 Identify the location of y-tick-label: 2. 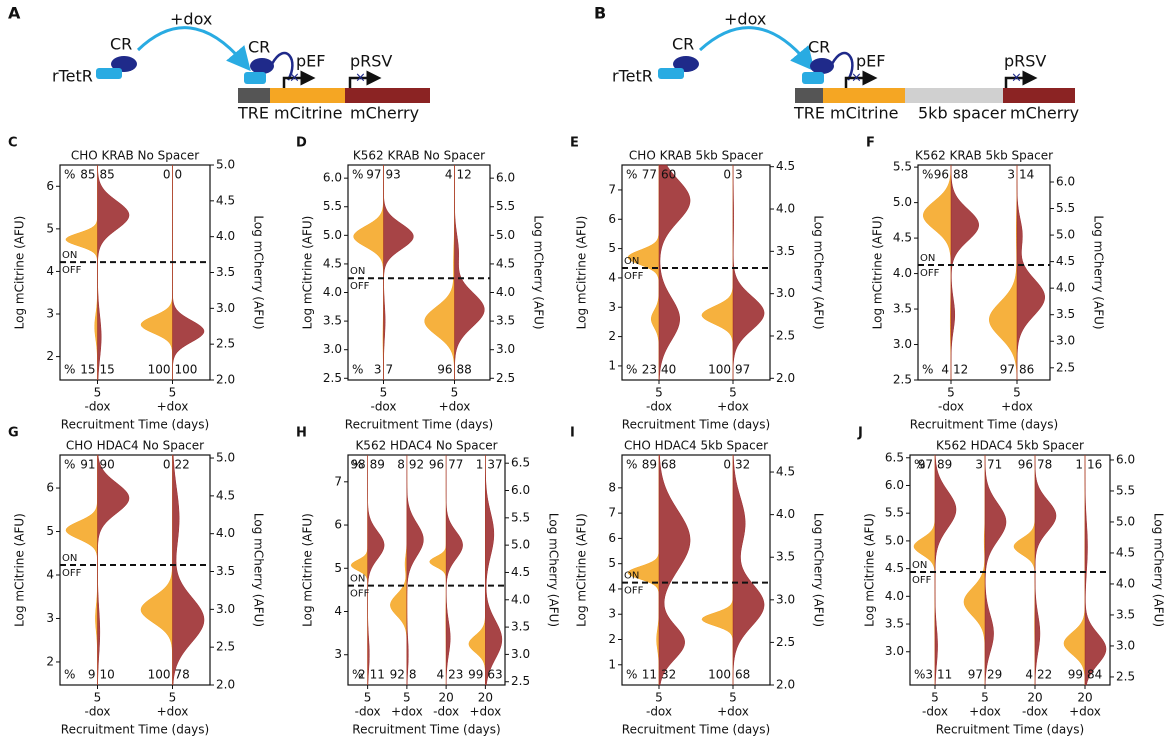
(50, 356).